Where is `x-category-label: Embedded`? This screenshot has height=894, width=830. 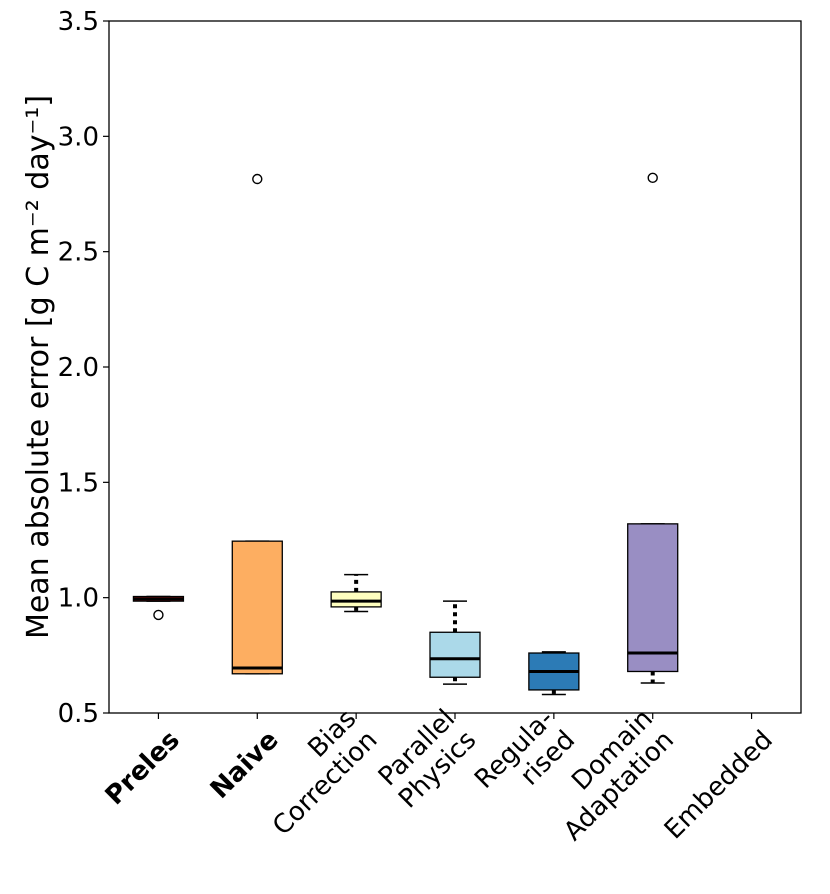 x-category-label: Embedded is located at coordinates (719, 785).